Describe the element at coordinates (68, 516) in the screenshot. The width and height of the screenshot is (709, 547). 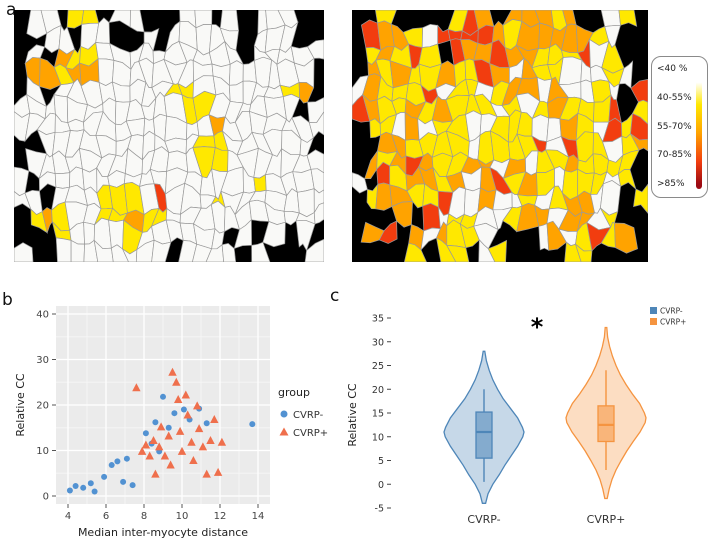
I see `x-tick-label: 4` at that location.